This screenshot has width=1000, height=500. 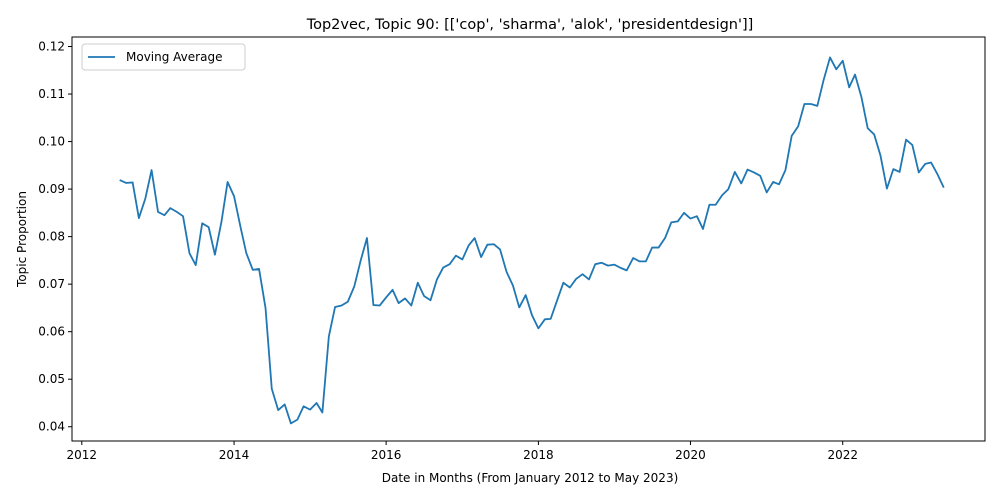 What do you see at coordinates (842, 455) in the screenshot?
I see `x-tick-label: 2022` at bounding box center [842, 455].